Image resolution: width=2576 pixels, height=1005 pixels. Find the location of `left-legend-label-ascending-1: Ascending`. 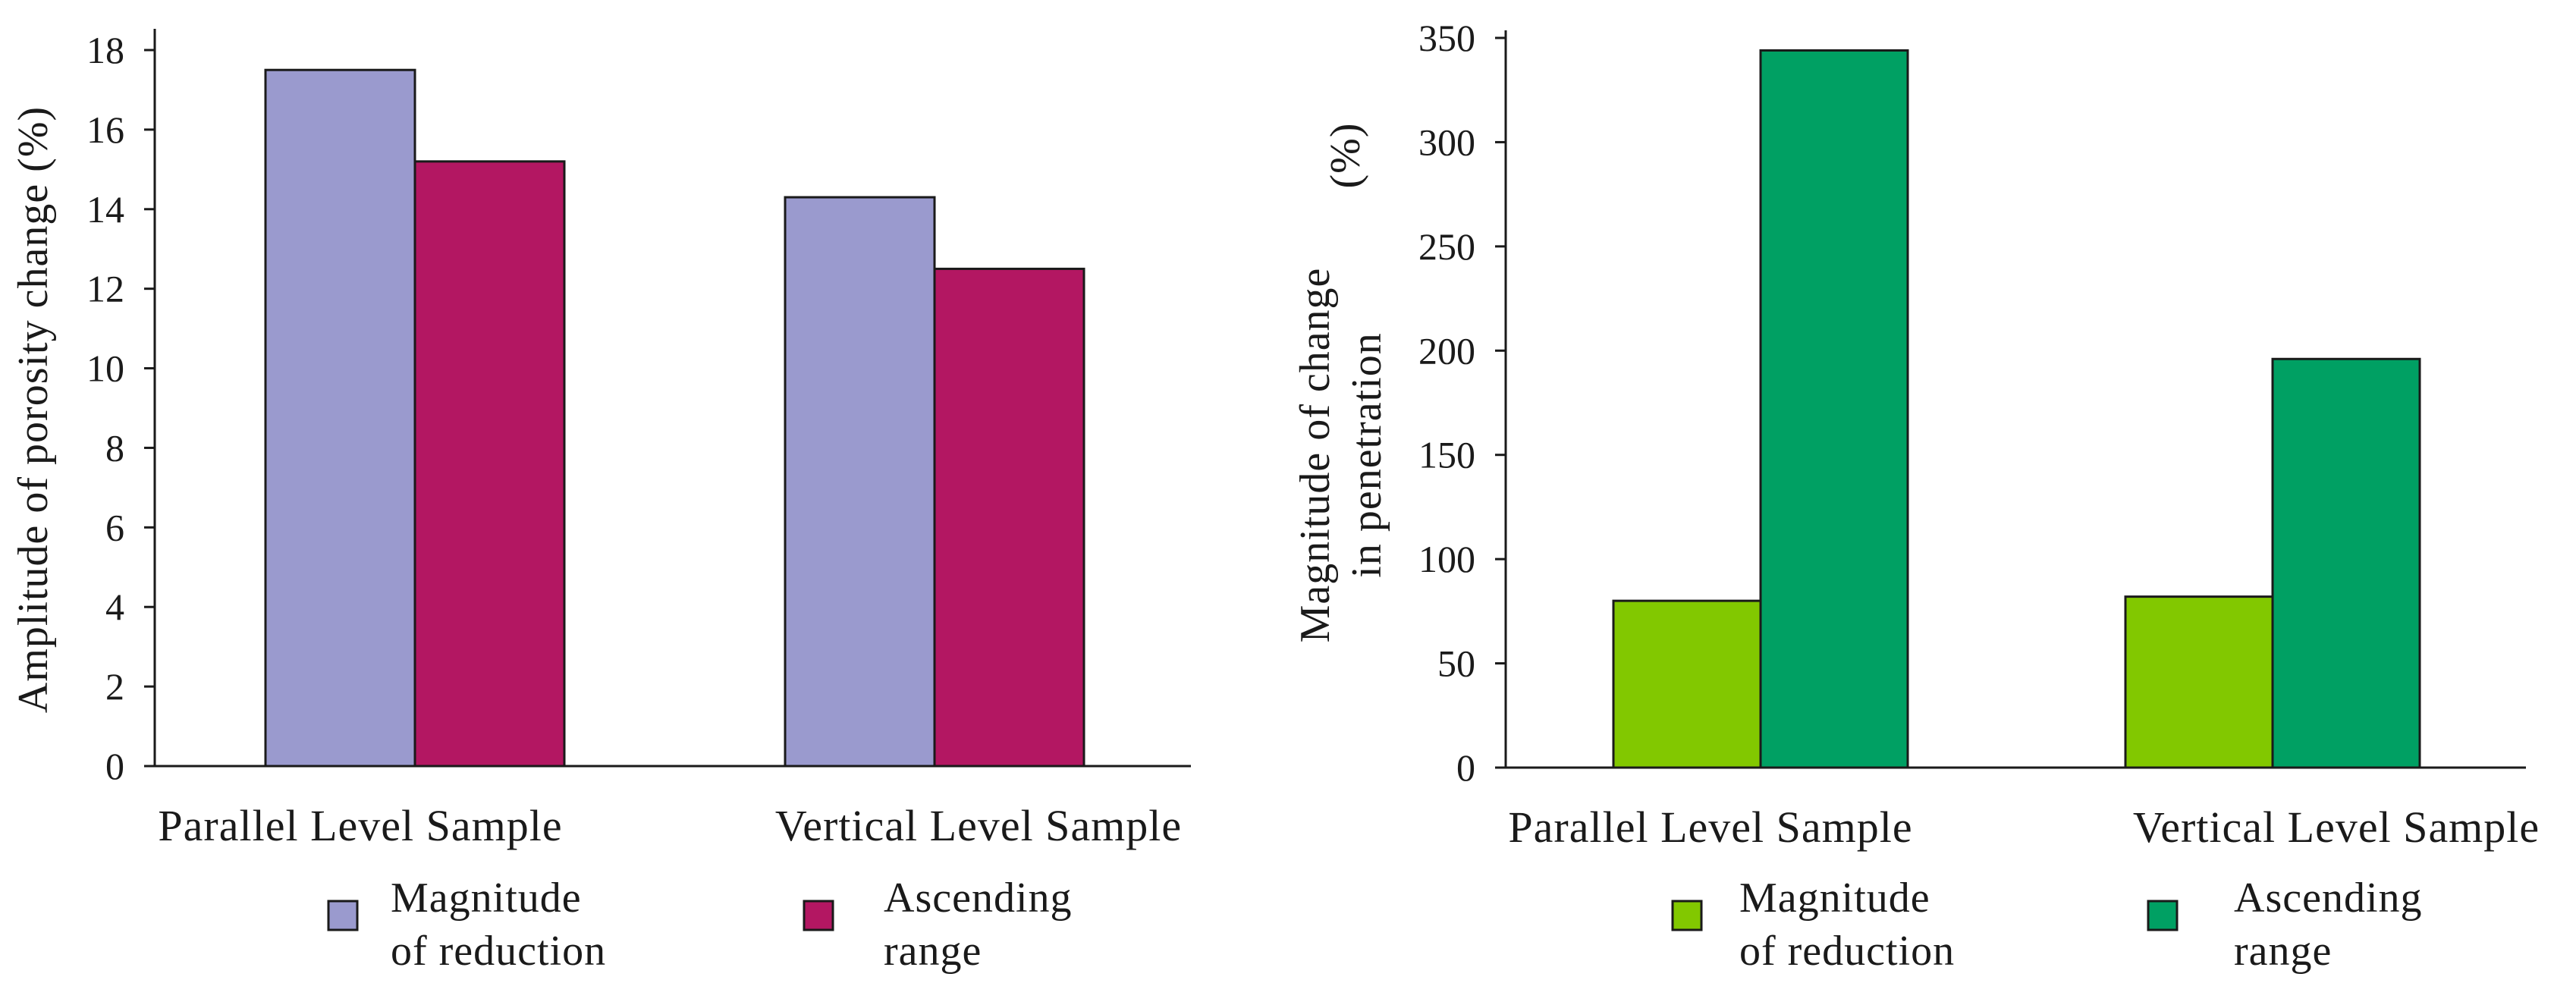

left-legend-label-ascending-1: Ascending is located at coordinates (978, 899).